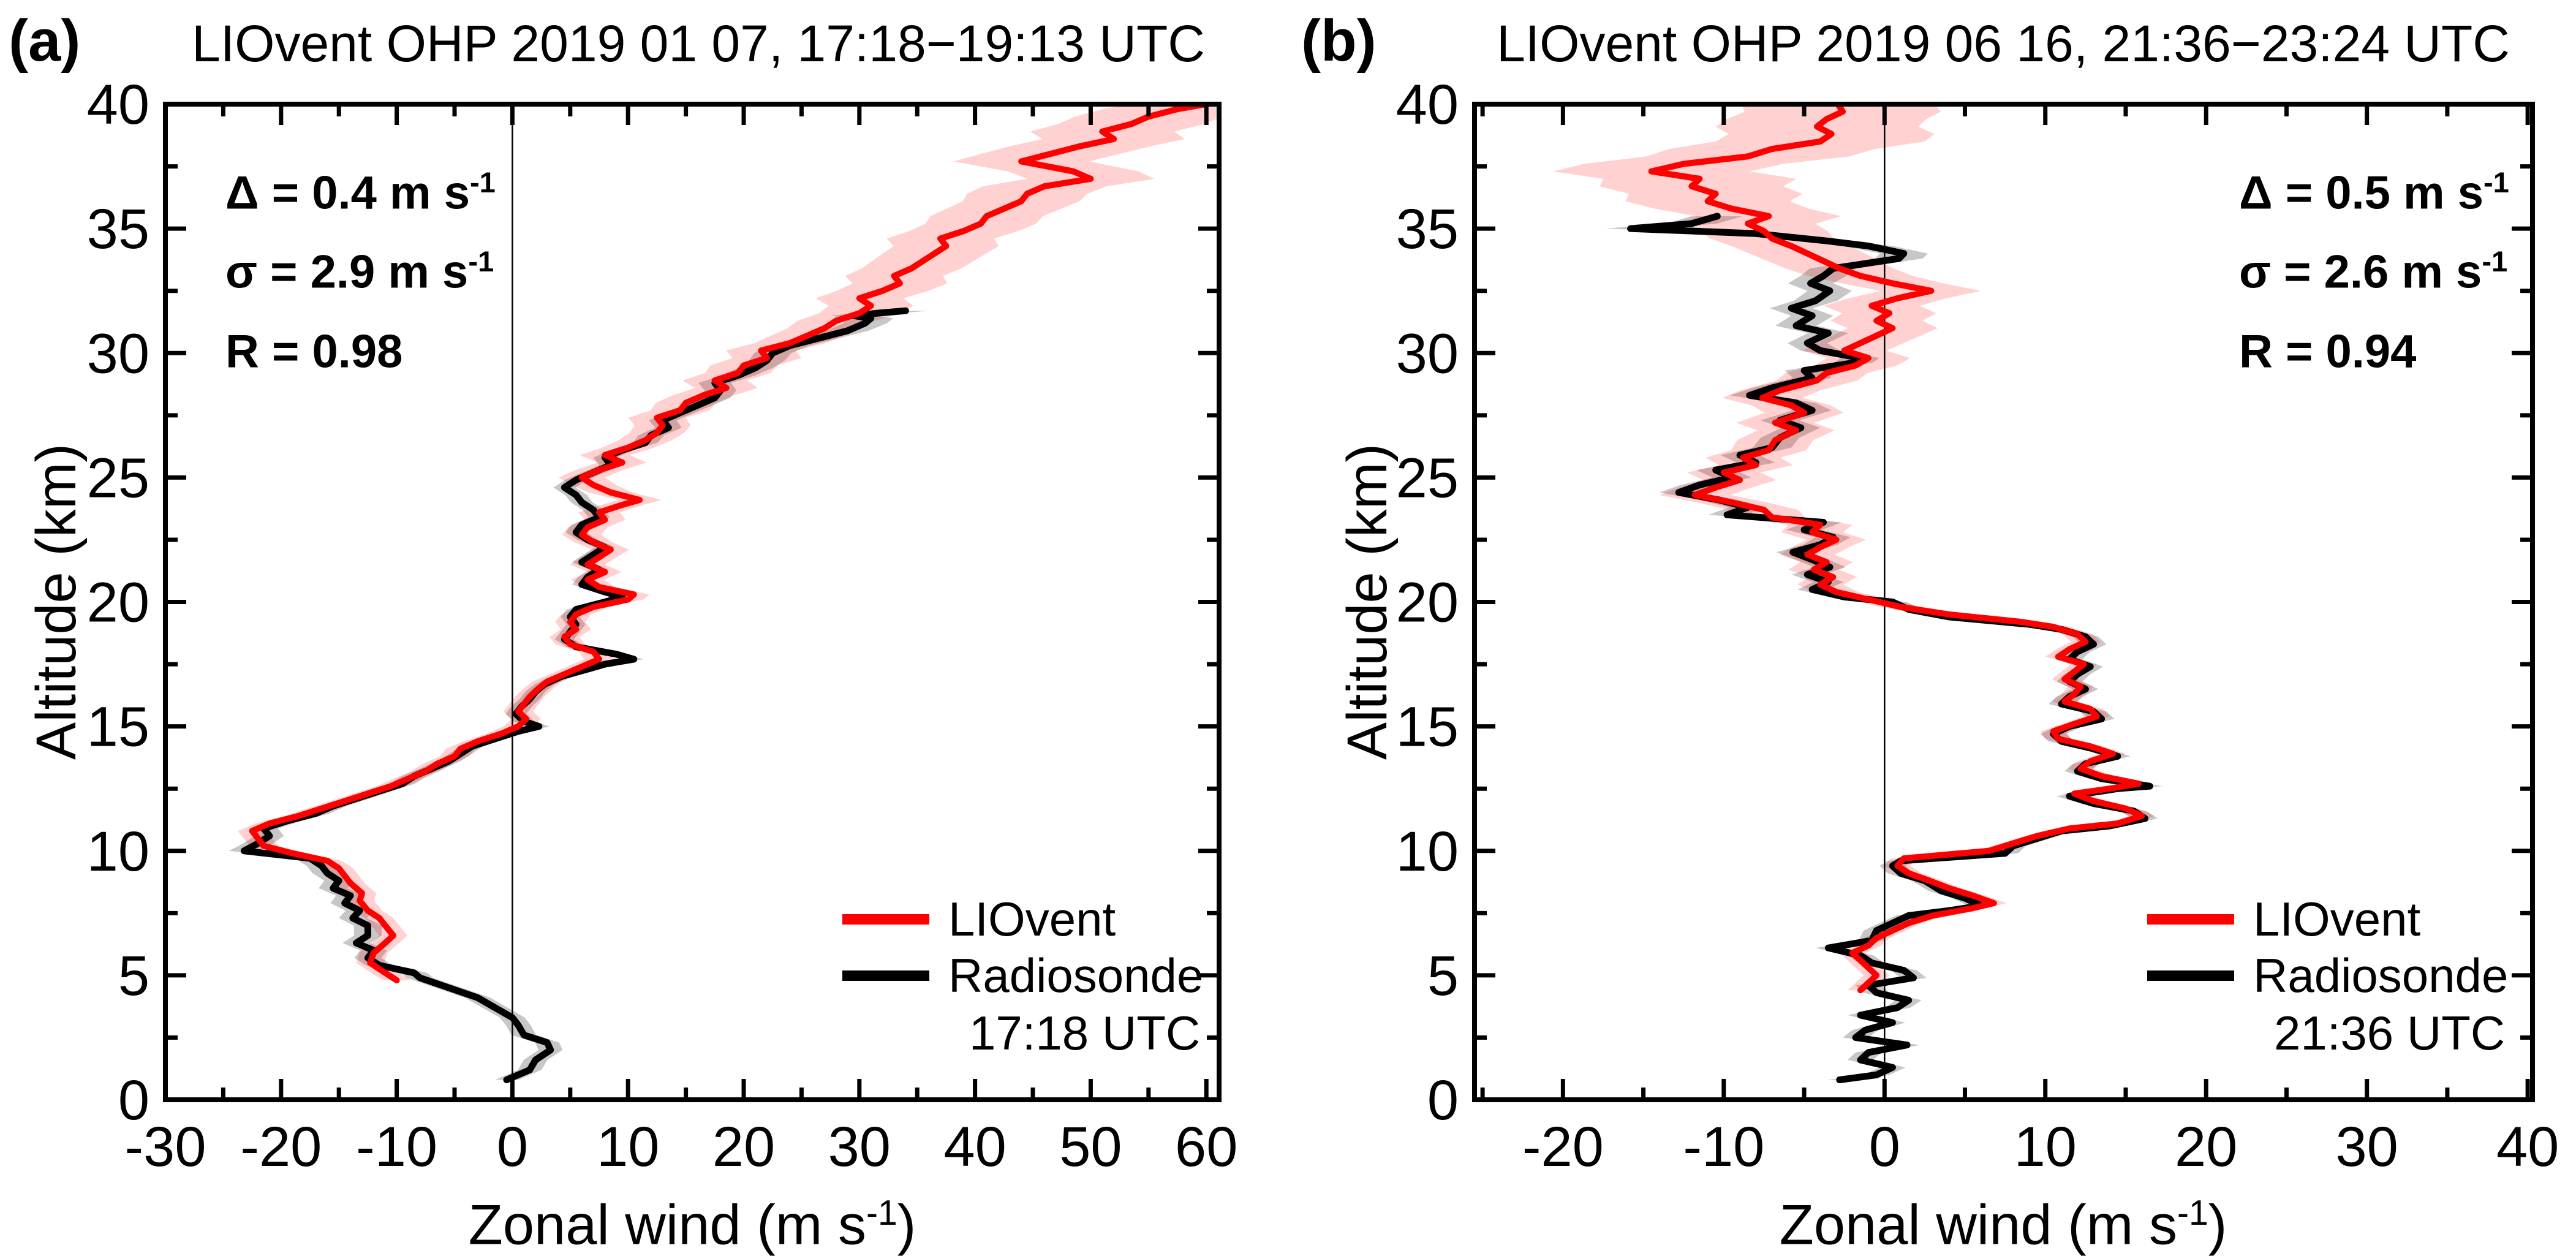 This screenshot has height=1256, width=2576. What do you see at coordinates (118, 353) in the screenshot?
I see `panel-a-y-tick-label: 30` at bounding box center [118, 353].